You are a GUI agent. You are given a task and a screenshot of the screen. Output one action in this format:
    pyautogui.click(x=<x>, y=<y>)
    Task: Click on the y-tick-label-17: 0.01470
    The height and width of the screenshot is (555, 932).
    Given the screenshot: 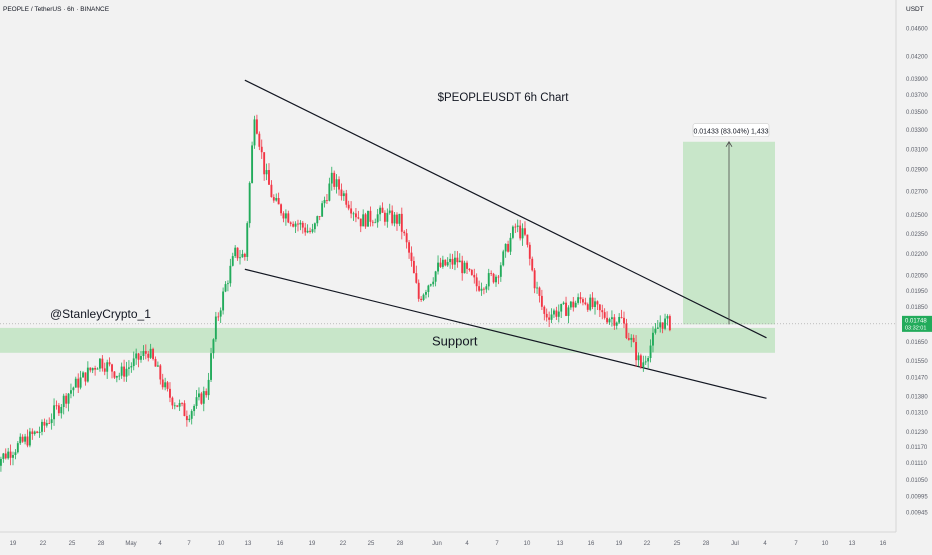 What is the action you would take?
    pyautogui.click(x=917, y=378)
    